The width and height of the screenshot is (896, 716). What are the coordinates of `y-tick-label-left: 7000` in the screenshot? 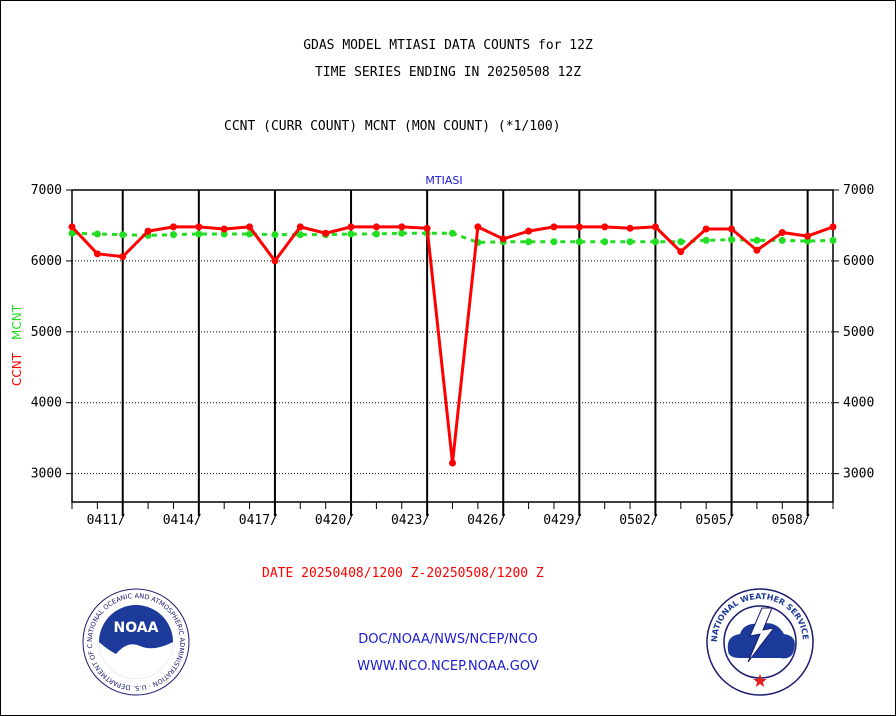 It's located at (46, 190).